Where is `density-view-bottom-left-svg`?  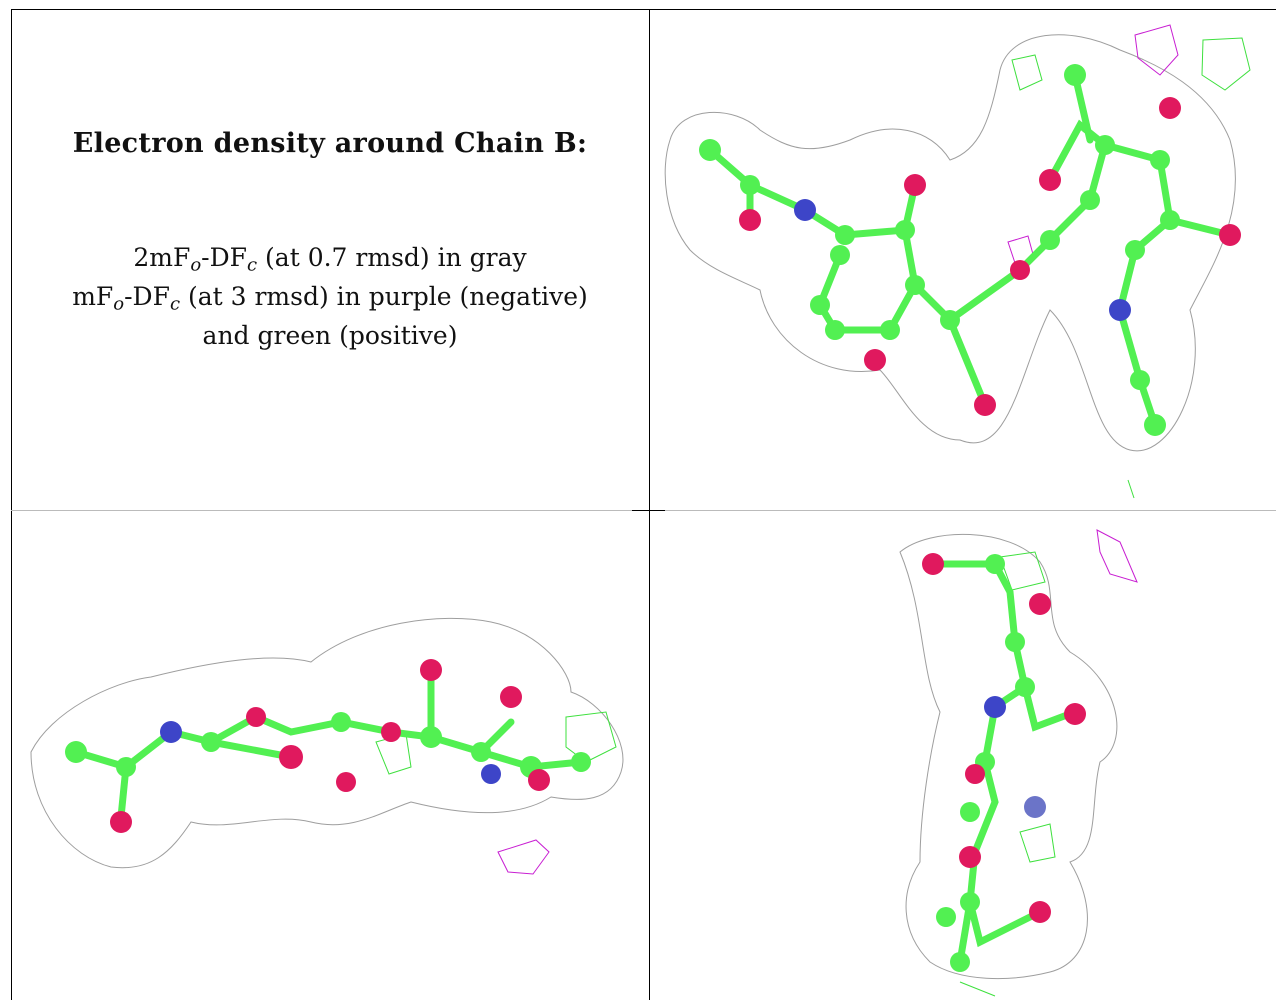 density-view-bottom-left-svg is located at coordinates (327, 746).